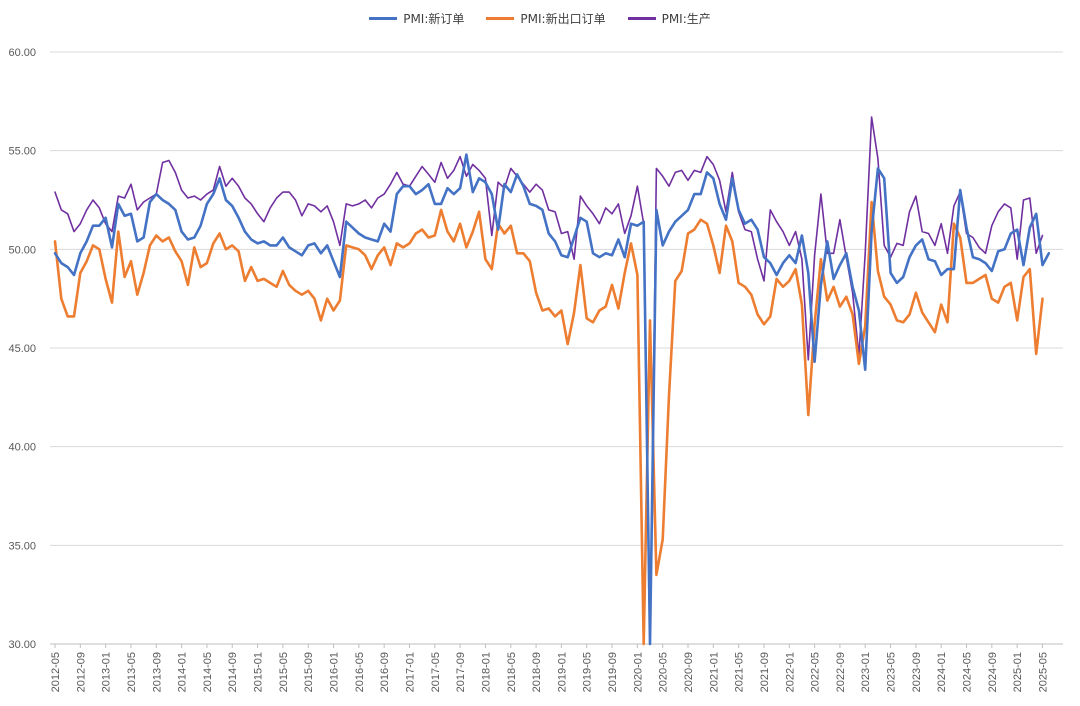 The image size is (1080, 706). What do you see at coordinates (157, 672) in the screenshot?
I see `x-tick-label: 2013-09` at bounding box center [157, 672].